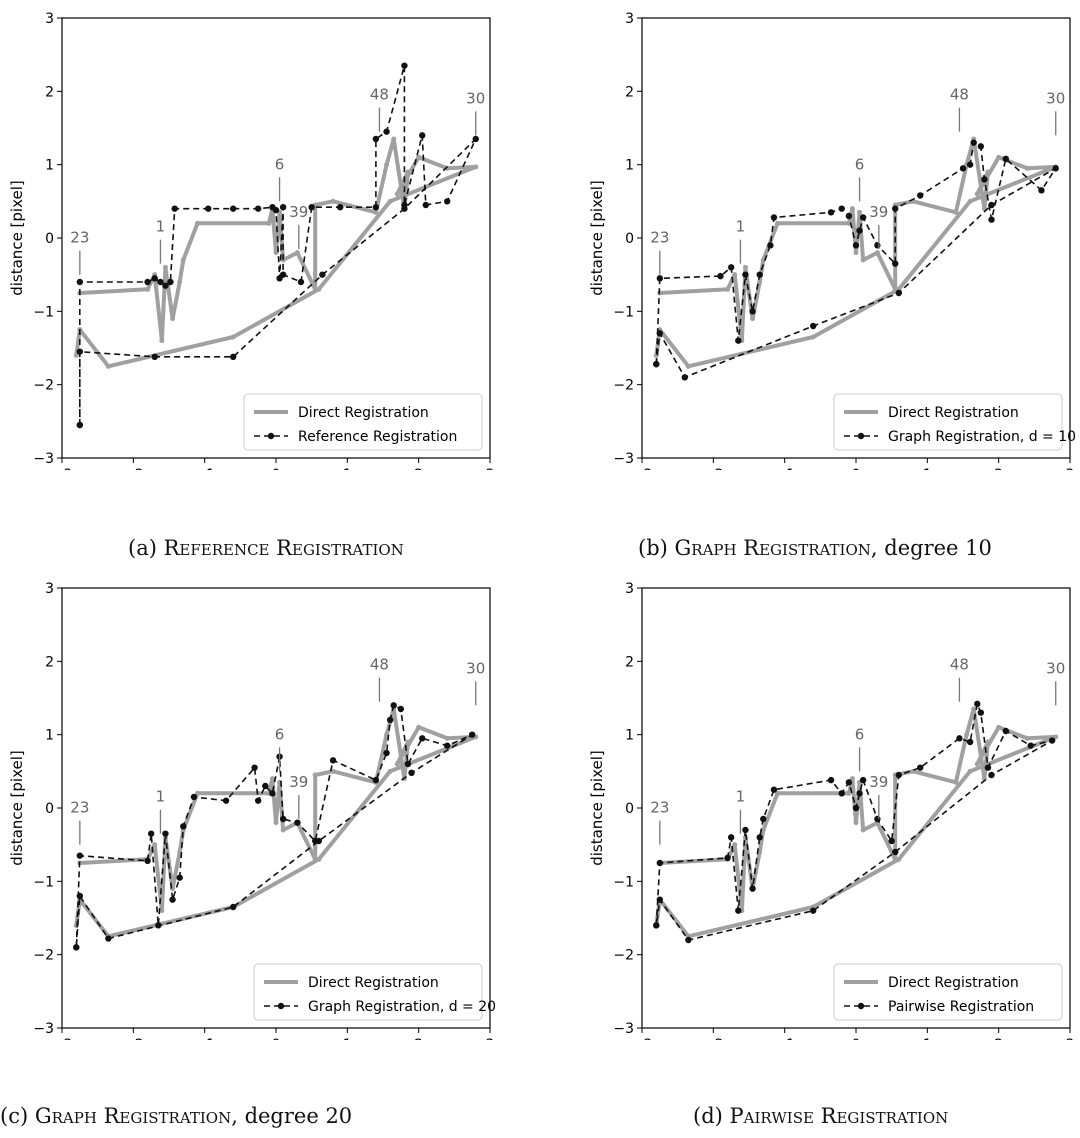 Image resolution: width=1080 pixels, height=1138 pixels. What do you see at coordinates (982, 437) in the screenshot?
I see `legend-label: Graph Registration, d = 10` at bounding box center [982, 437].